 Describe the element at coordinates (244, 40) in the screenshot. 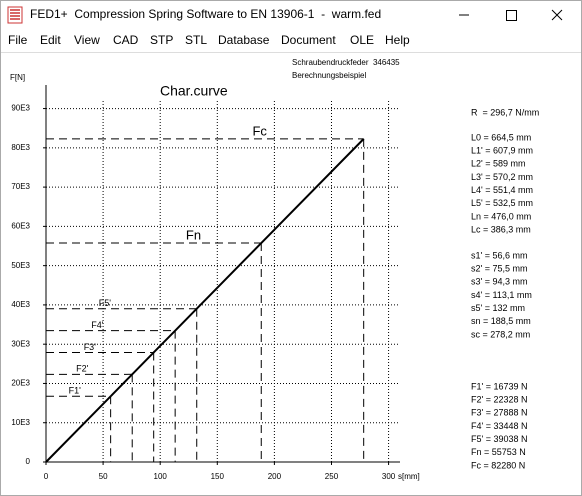

I see `menu-item: Database` at that location.